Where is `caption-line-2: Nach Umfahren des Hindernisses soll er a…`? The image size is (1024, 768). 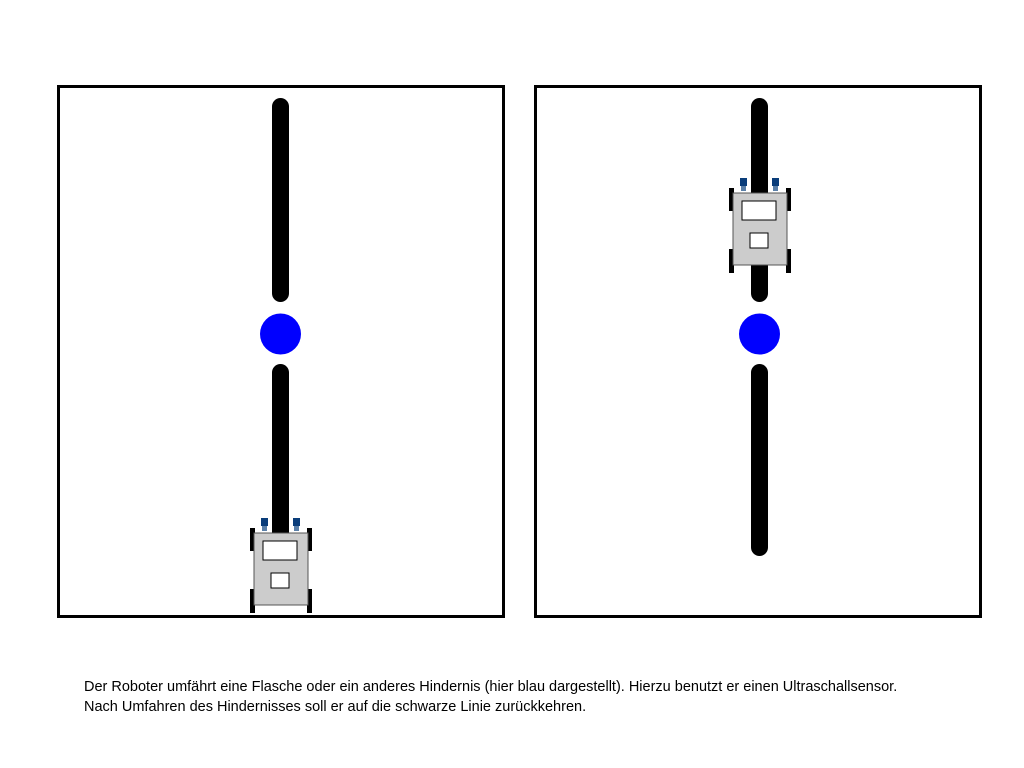
caption-line-2: Nach Umfahren des Hindernisses soll er a… is located at coordinates (335, 707).